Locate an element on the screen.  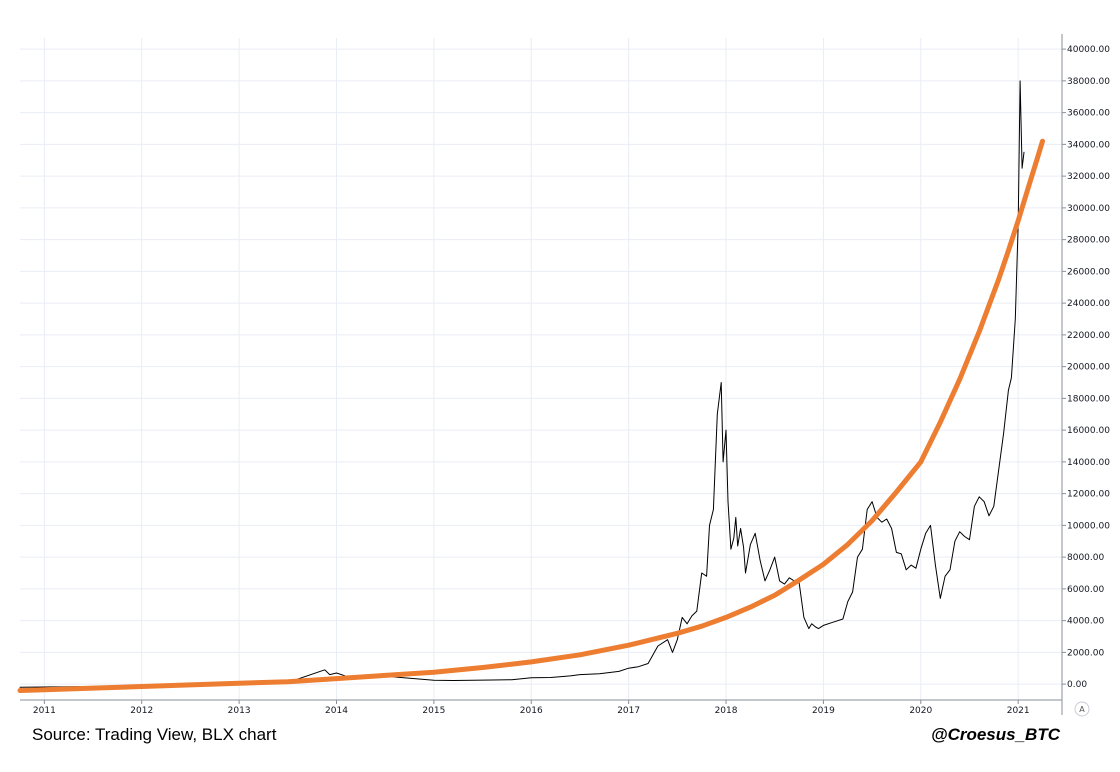
source-caption: Source: Trading View, BLX chart is located at coordinates (154, 734).